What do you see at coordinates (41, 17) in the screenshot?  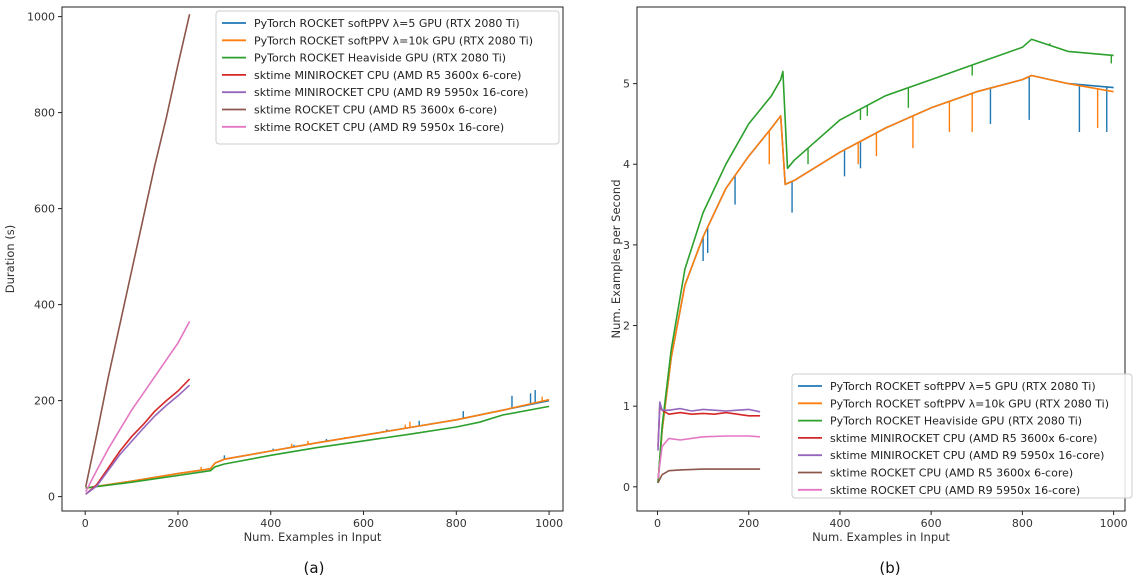 I see `y-tick-label: 1000` at bounding box center [41, 17].